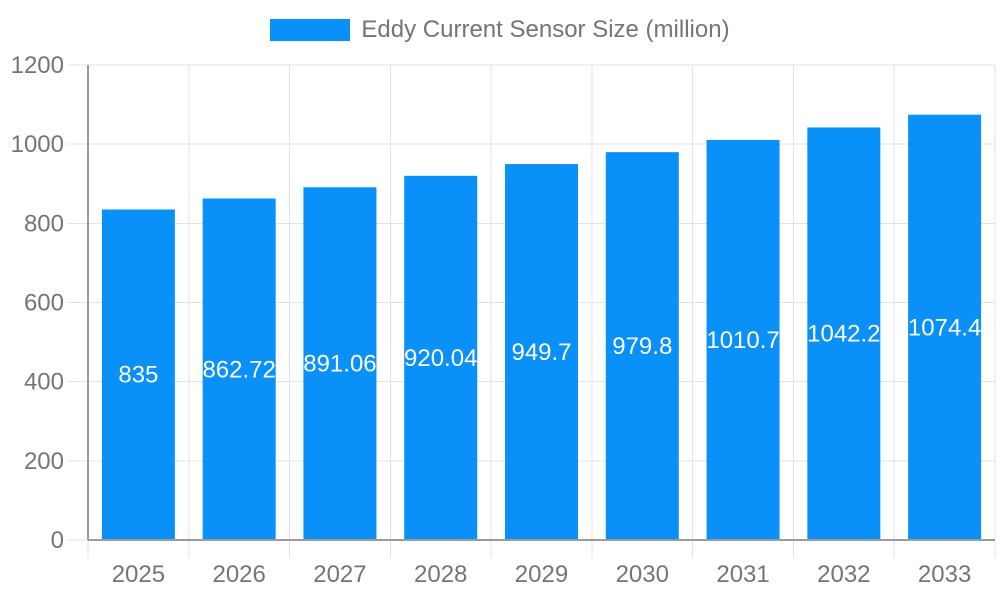  I want to click on legend-swatch-icon, so click(310, 30).